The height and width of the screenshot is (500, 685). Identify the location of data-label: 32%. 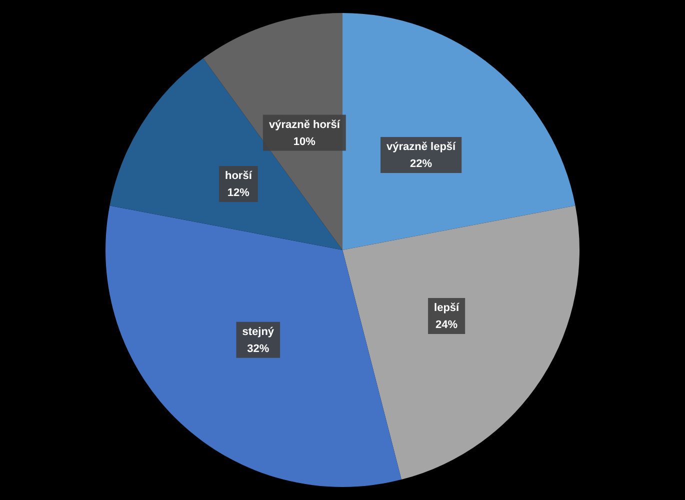
(258, 348).